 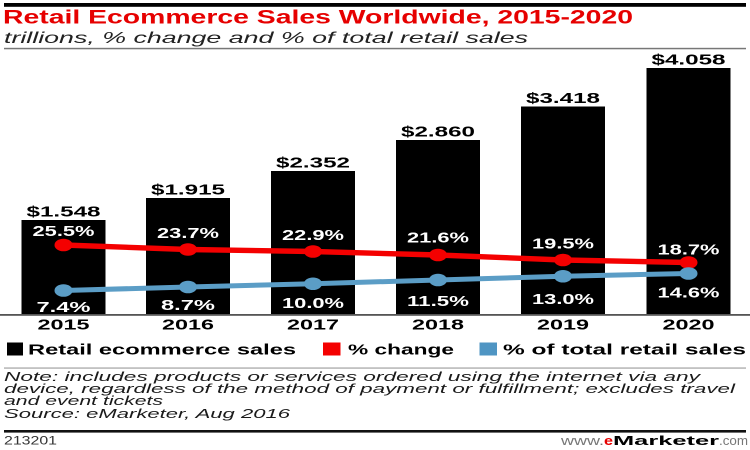 I want to click on svg-text: $2.860, so click(x=438, y=132).